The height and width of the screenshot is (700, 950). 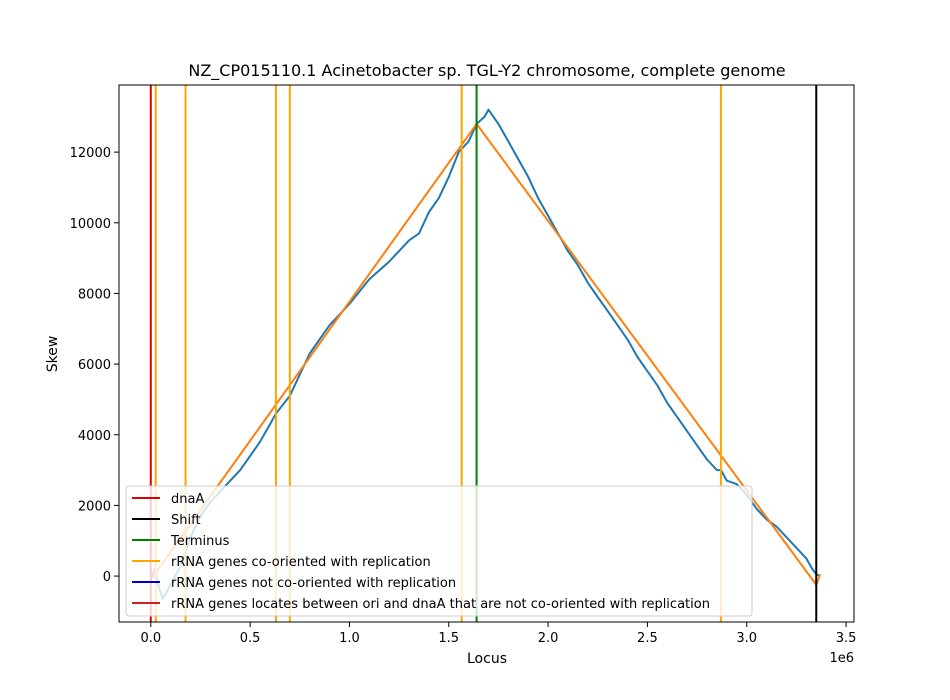 I want to click on legend-box, so click(x=439, y=551).